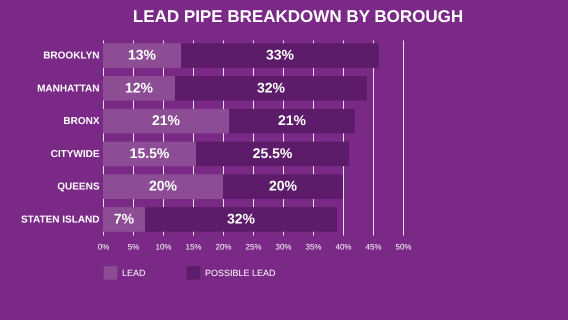 The height and width of the screenshot is (320, 568). I want to click on x-tick-label: 10%, so click(163, 247).